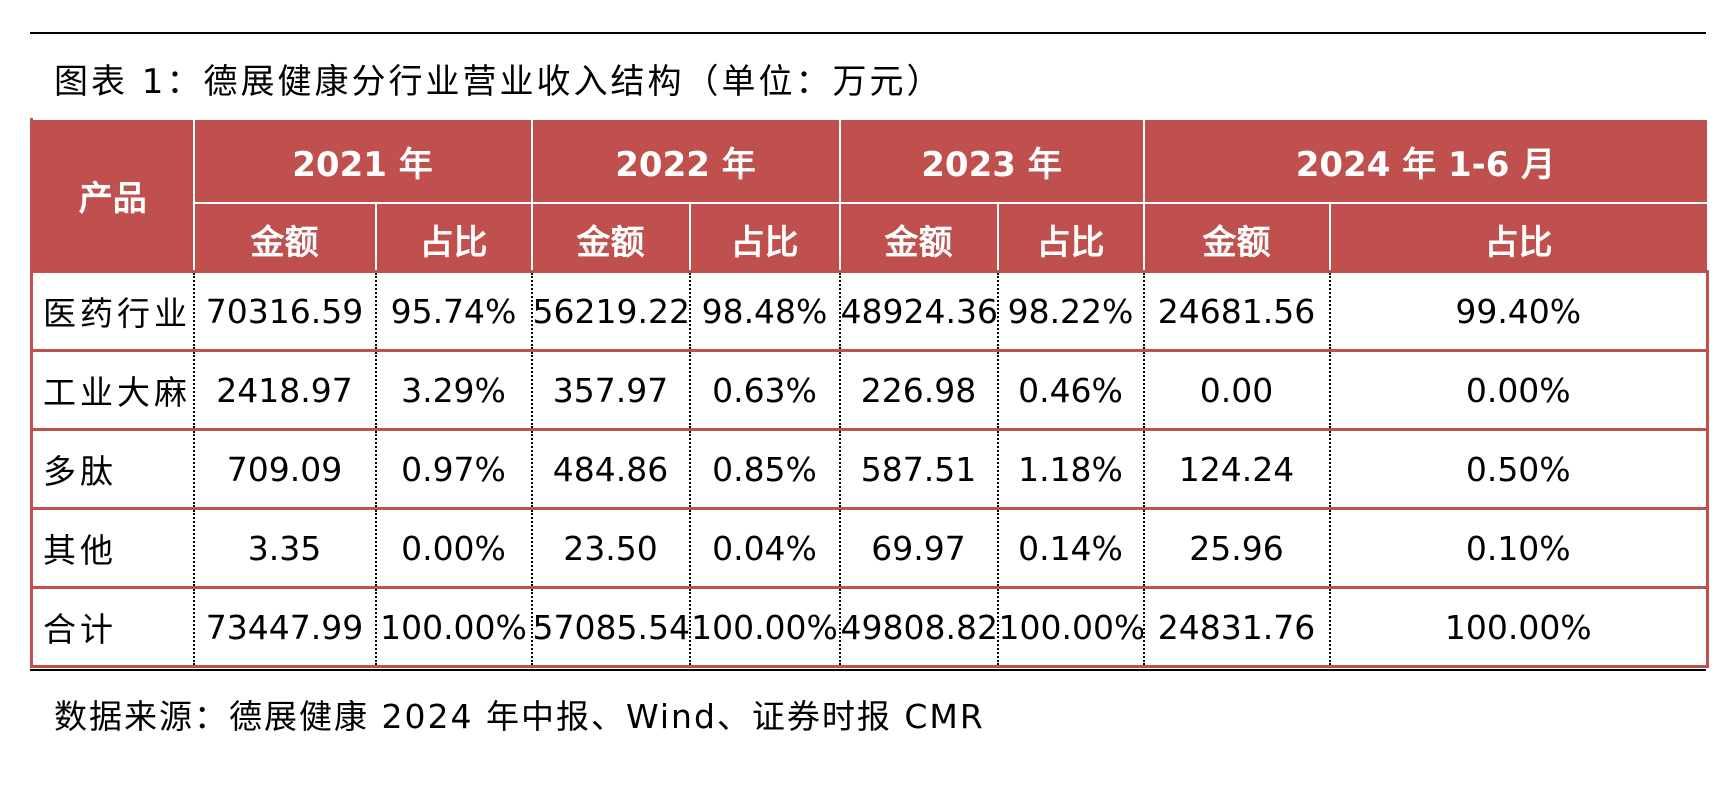  What do you see at coordinates (918, 627) in the screenshot?
I see `table-cell: 49808.82` at bounding box center [918, 627].